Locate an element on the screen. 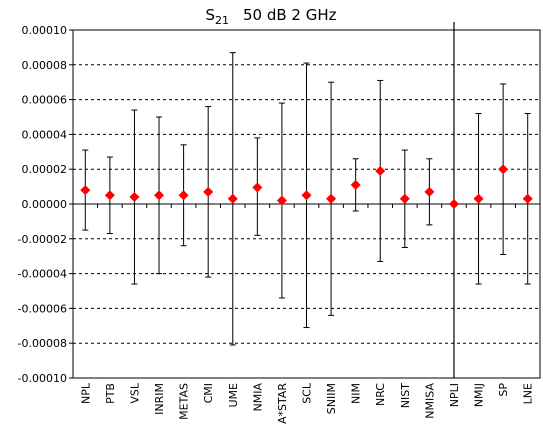 Image resolution: width=543 pixels, height=443 pixels. x-tick-label: NPLI is located at coordinates (454, 395).